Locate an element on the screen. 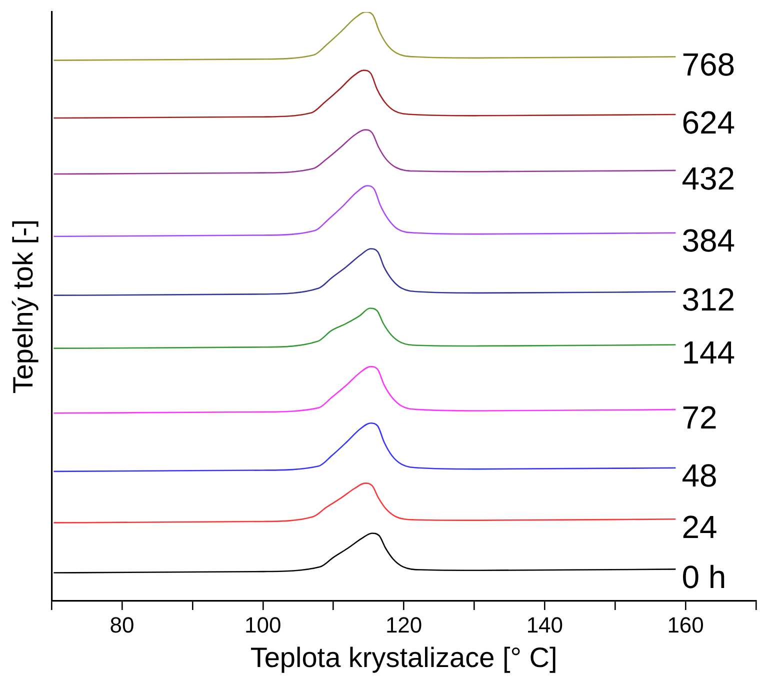  series-label: 144 is located at coordinates (709, 352).